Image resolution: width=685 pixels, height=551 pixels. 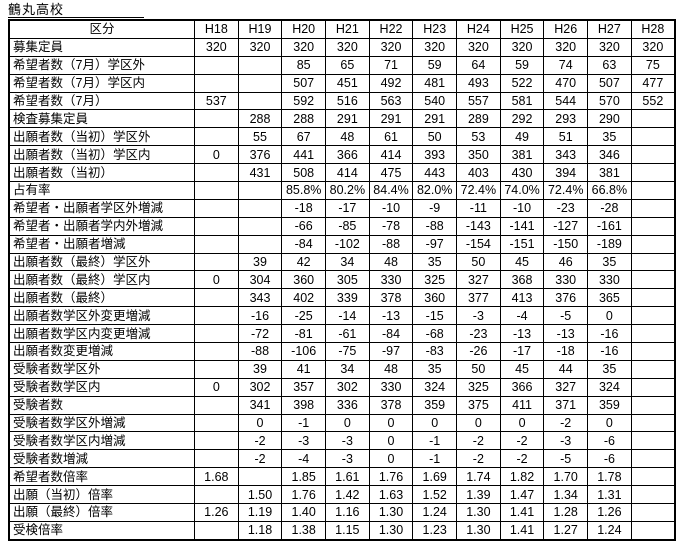 What do you see at coordinates (260, 137) in the screenshot?
I see `cell-value: 55` at bounding box center [260, 137].